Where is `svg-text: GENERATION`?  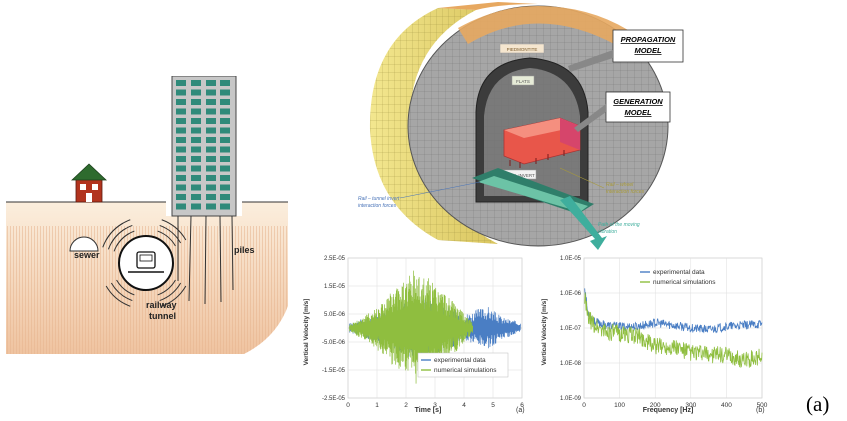
svg-text: GENERATION is located at coordinates (638, 101).